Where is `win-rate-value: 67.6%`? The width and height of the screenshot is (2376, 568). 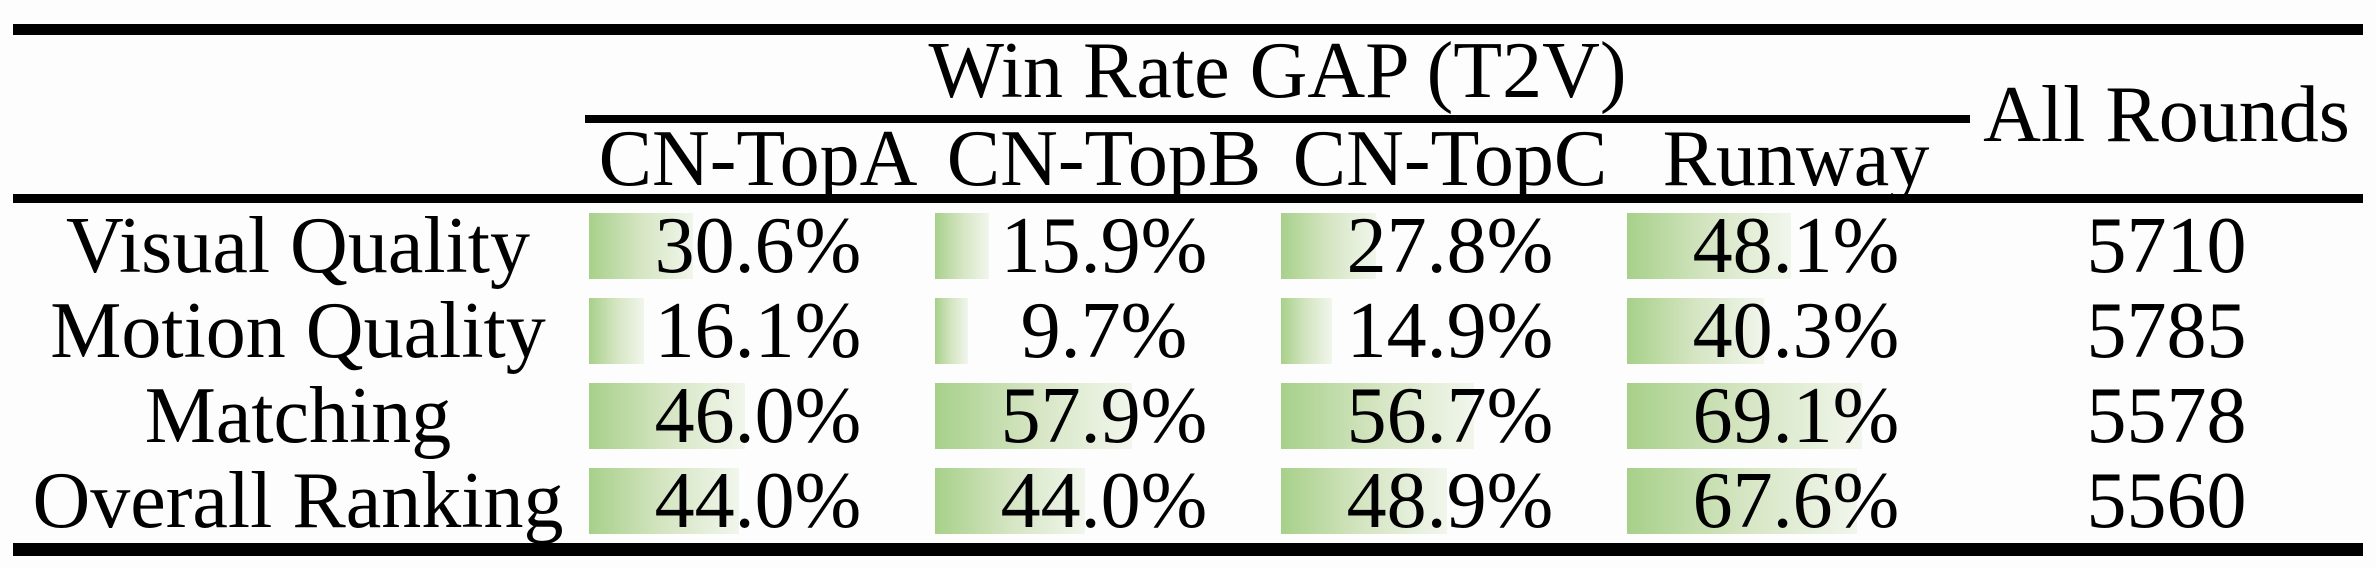
win-rate-value: 67.6% is located at coordinates (1796, 500).